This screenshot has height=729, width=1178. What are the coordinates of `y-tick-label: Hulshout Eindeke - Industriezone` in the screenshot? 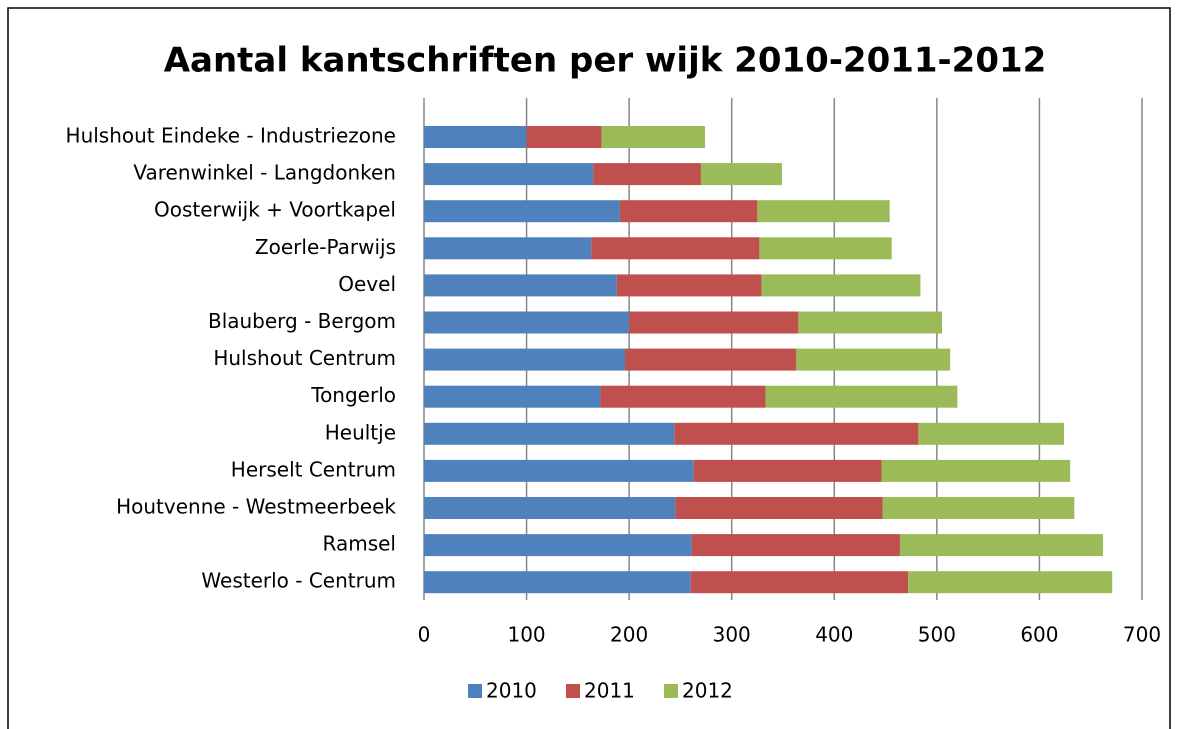 It's located at (231, 136).